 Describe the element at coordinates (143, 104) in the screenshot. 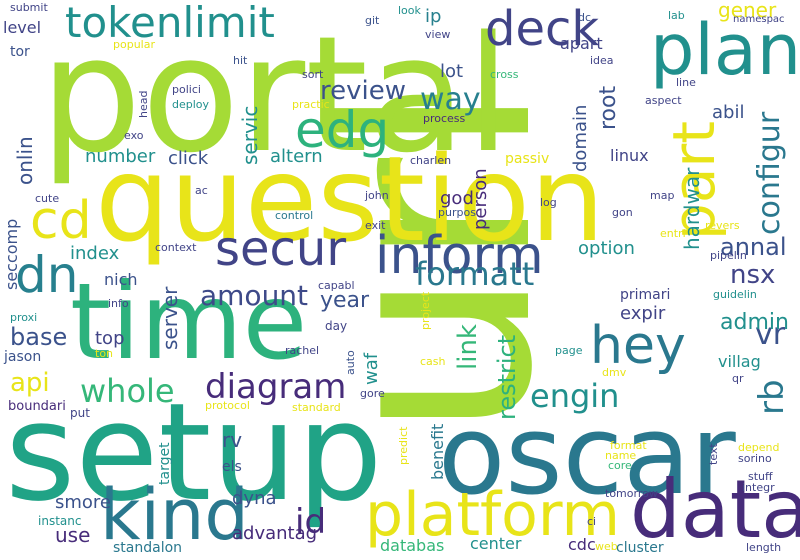

I see `word-head: head` at that location.